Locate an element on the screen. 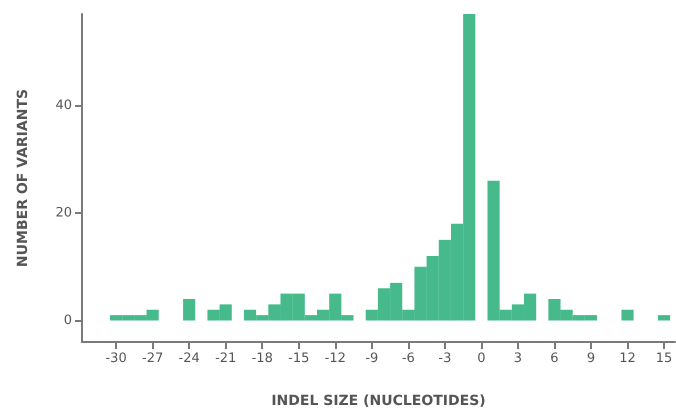 The height and width of the screenshot is (413, 676). x-tick-label: -27 is located at coordinates (153, 358).